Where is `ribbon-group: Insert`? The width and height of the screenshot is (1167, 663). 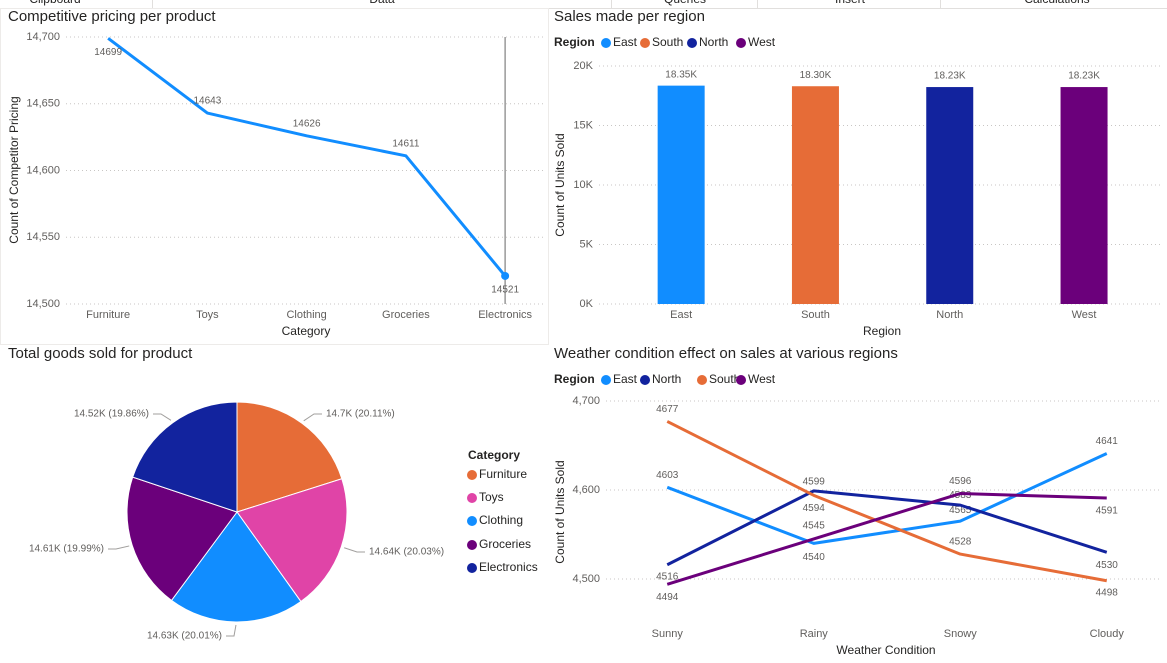
ribbon-group: Insert is located at coordinates (850, 3).